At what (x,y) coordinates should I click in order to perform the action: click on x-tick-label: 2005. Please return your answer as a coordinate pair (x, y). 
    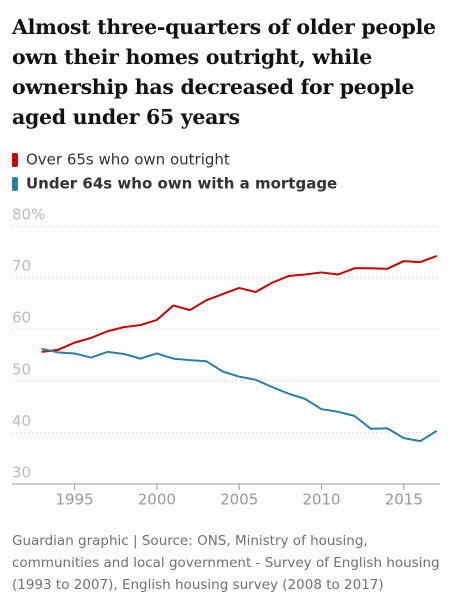
    Looking at the image, I should click on (239, 500).